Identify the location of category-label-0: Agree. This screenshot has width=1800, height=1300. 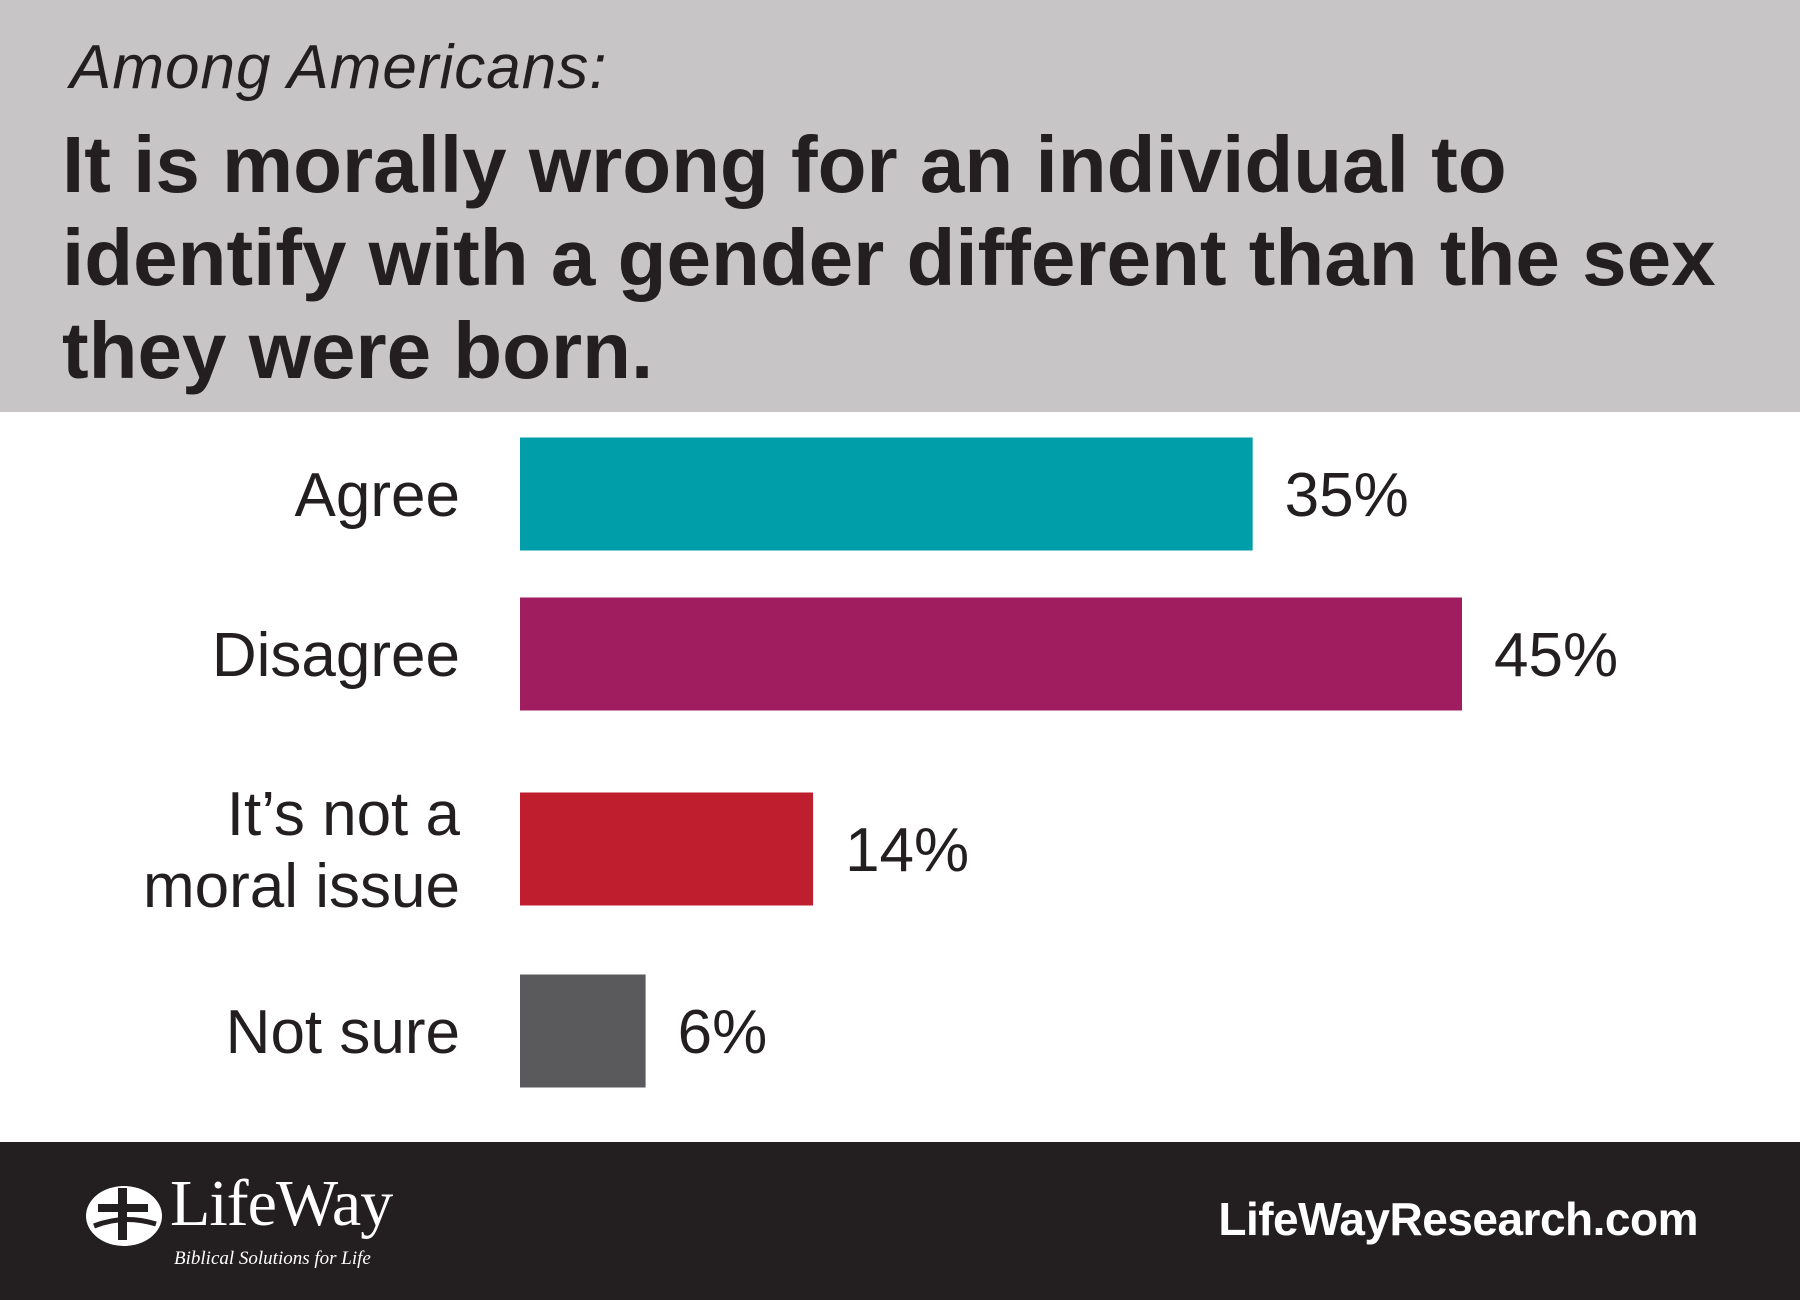
(377, 495).